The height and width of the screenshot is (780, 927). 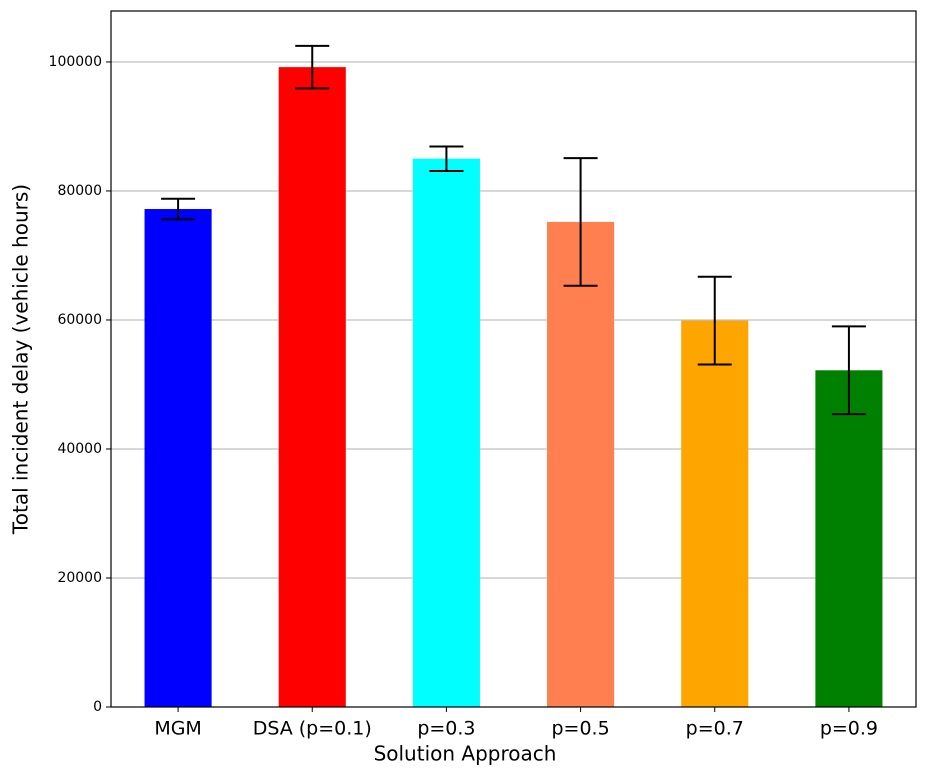 What do you see at coordinates (465, 754) in the screenshot?
I see `x-axis-label: Solution Approach` at bounding box center [465, 754].